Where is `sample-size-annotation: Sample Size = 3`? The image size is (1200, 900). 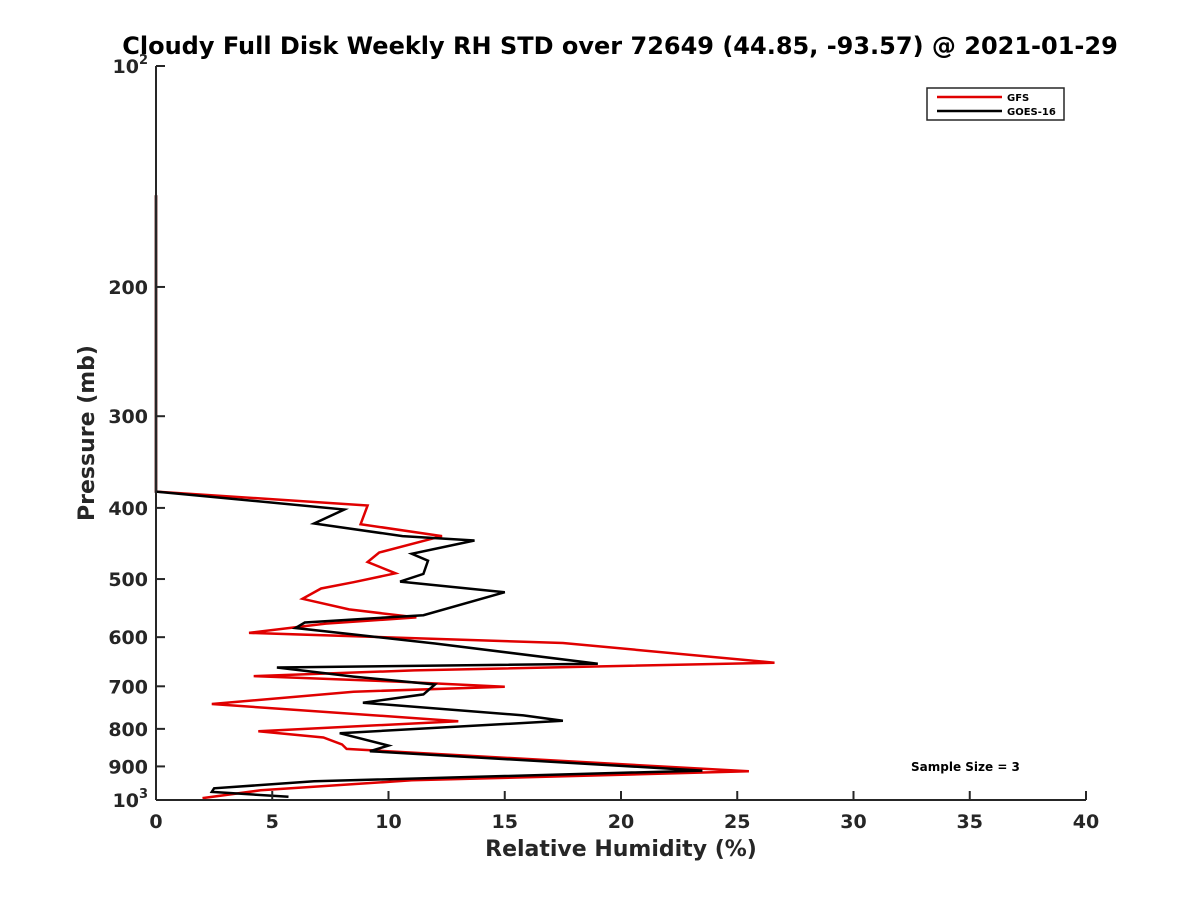
sample-size-annotation: Sample Size = 3 is located at coordinates (965, 767).